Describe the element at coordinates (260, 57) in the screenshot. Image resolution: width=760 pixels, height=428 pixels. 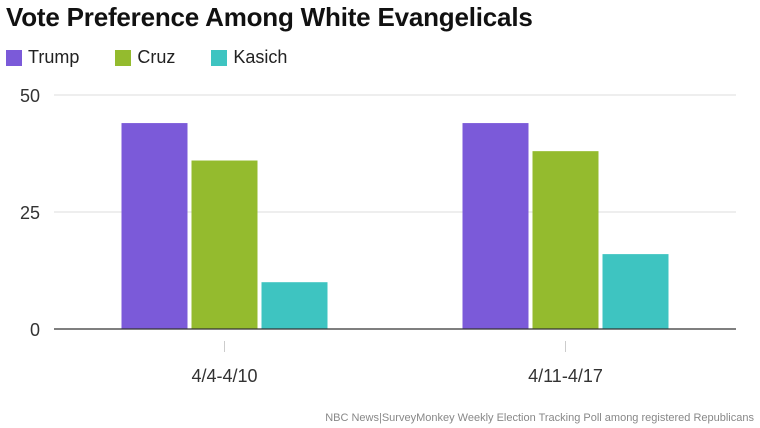
I see `legend-label-kasich: Kasich` at that location.